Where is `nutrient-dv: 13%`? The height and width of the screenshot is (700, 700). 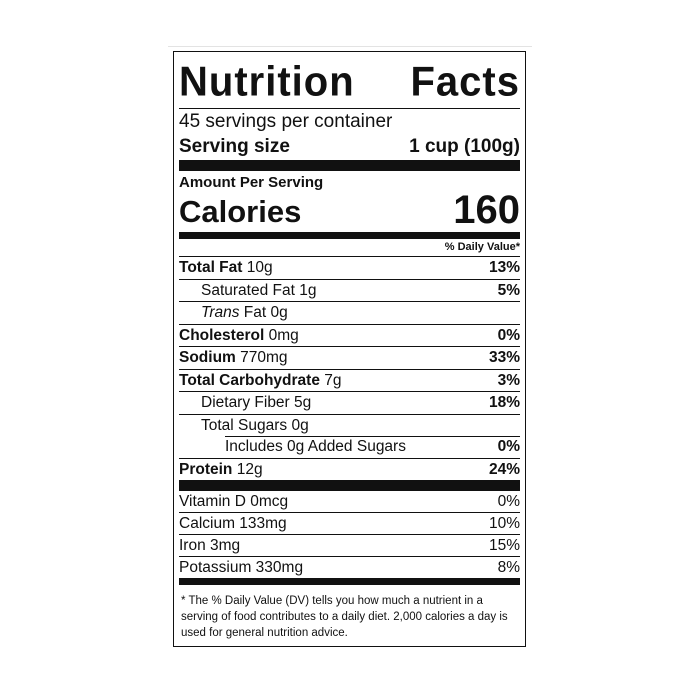 nutrient-dv: 13% is located at coordinates (504, 267).